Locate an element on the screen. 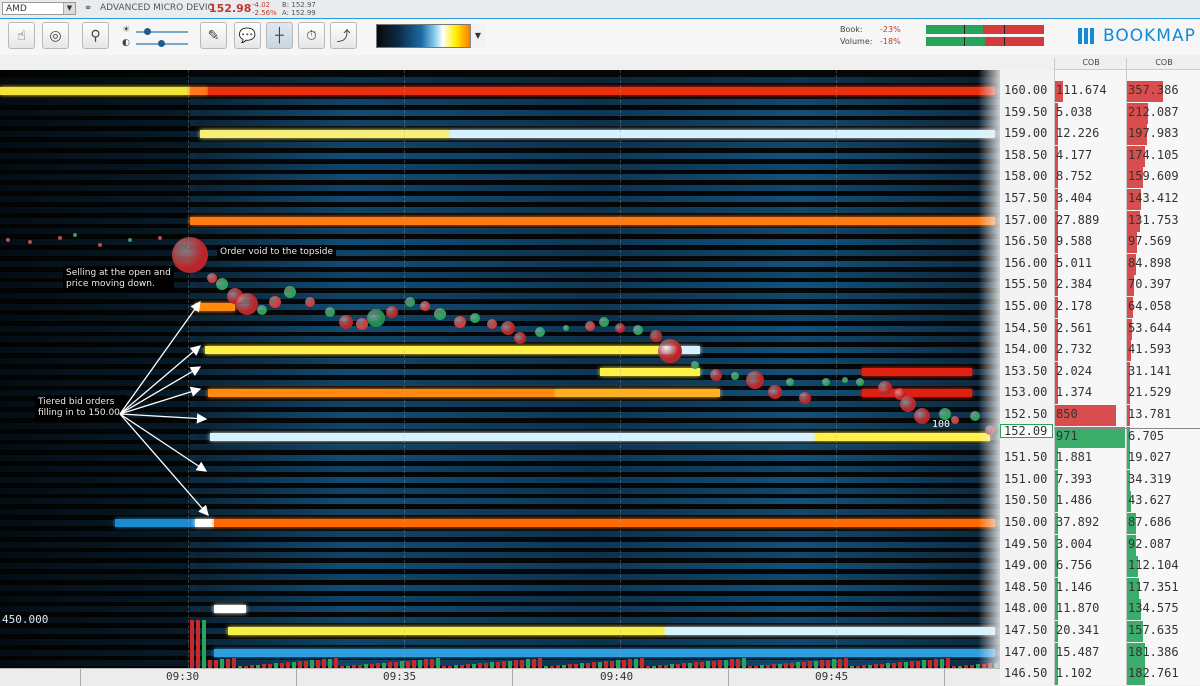 Image resolution: width=1200 pixels, height=686 pixels. pencil-icon: ✎ is located at coordinates (213, 35).